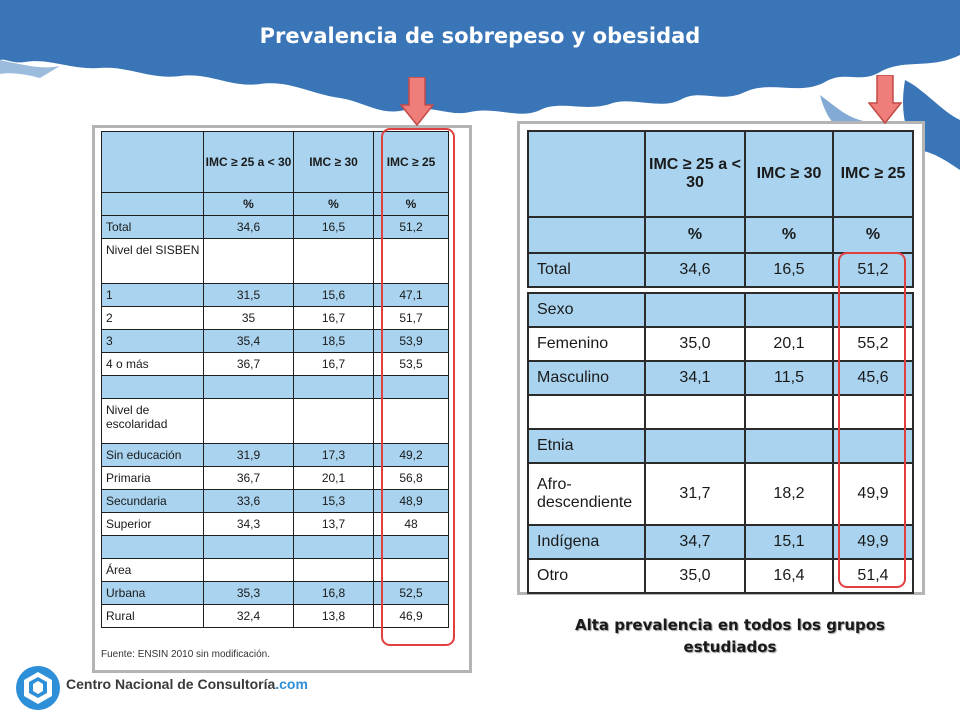 This screenshot has width=960, height=720. Describe the element at coordinates (333, 524) in the screenshot. I see `value-cell: 13,7` at that location.